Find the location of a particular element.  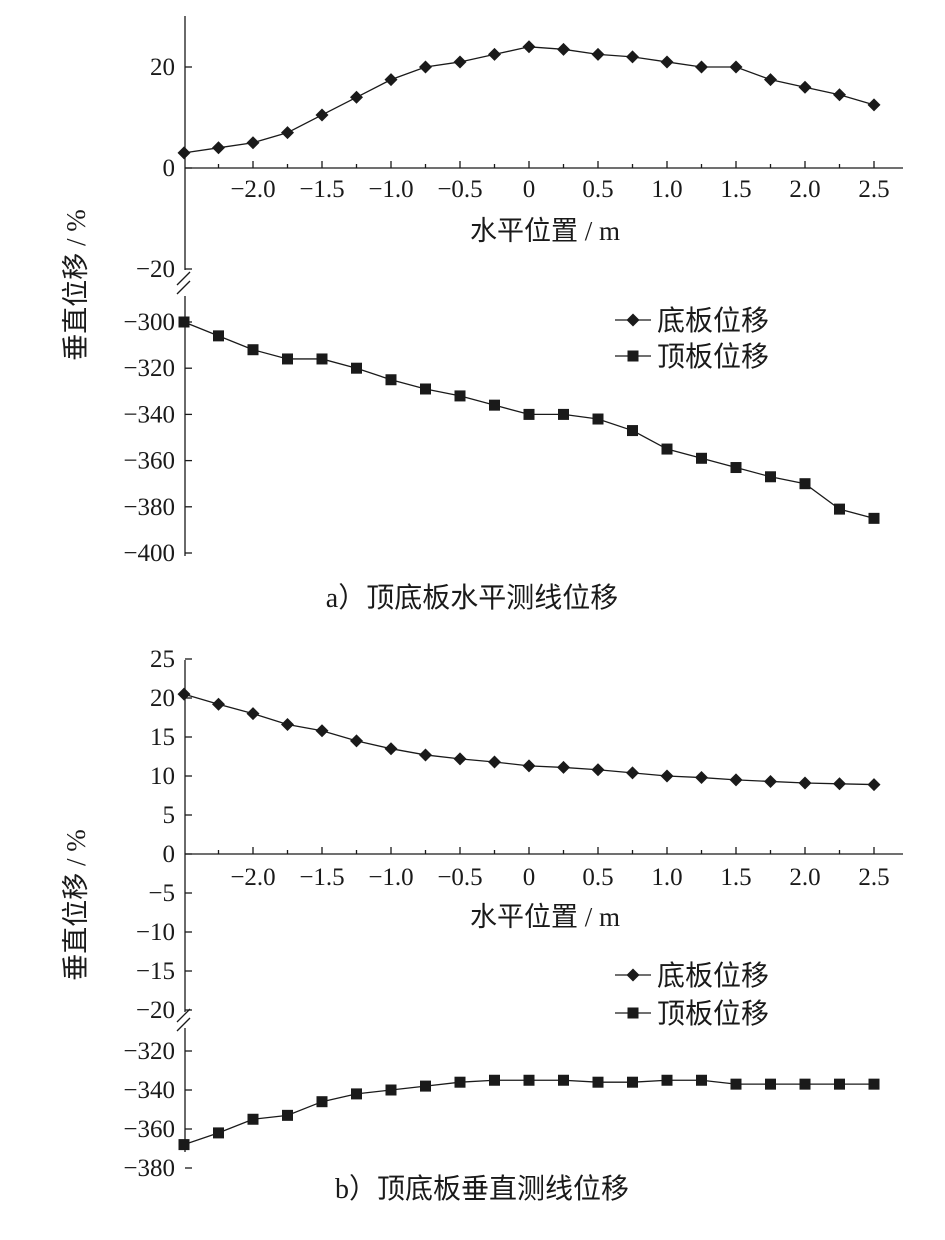

x-tick-label: 2.0 is located at coordinates (804, 189).